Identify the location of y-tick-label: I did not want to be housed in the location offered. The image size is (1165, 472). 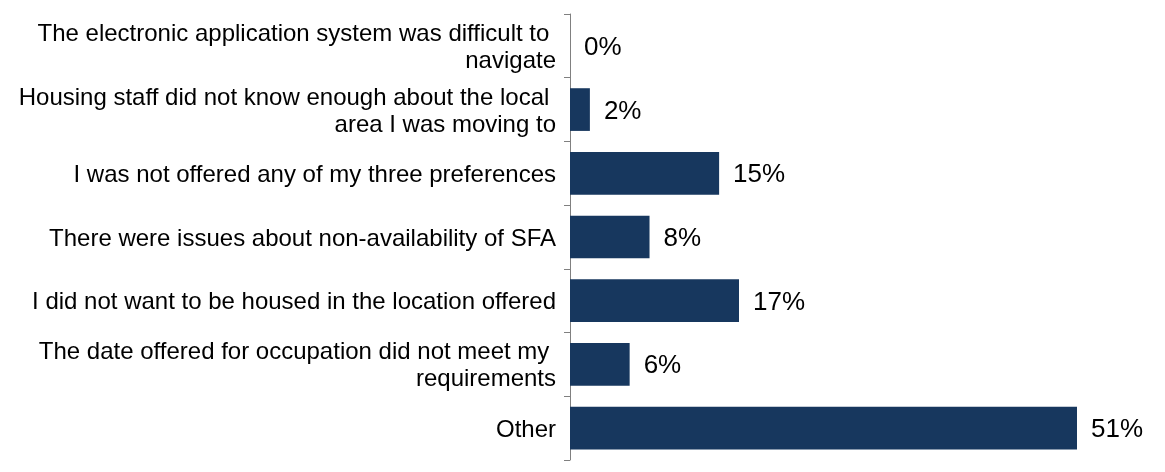
(294, 301).